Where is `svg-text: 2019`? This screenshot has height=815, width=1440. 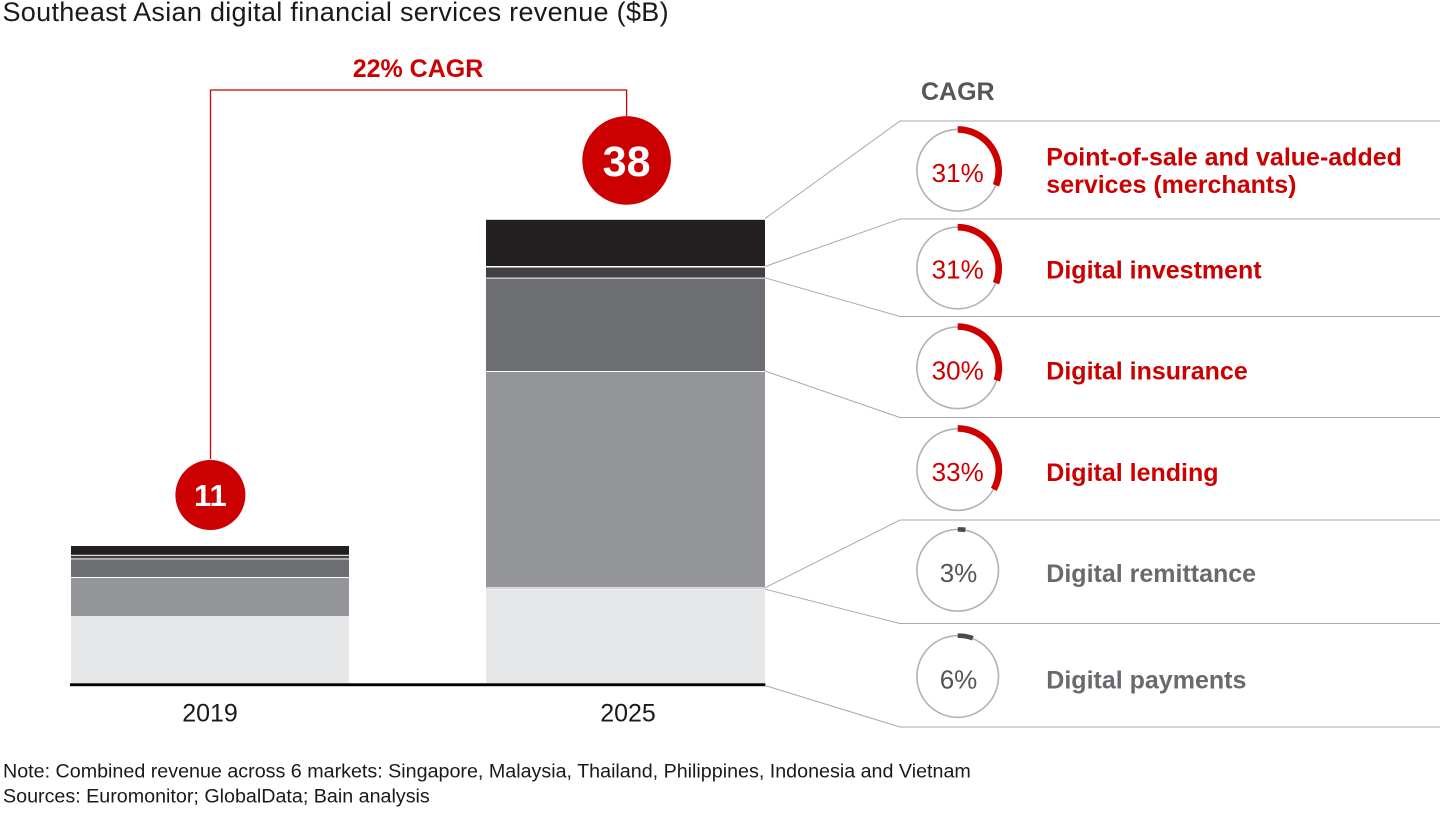 svg-text: 2019 is located at coordinates (210, 714).